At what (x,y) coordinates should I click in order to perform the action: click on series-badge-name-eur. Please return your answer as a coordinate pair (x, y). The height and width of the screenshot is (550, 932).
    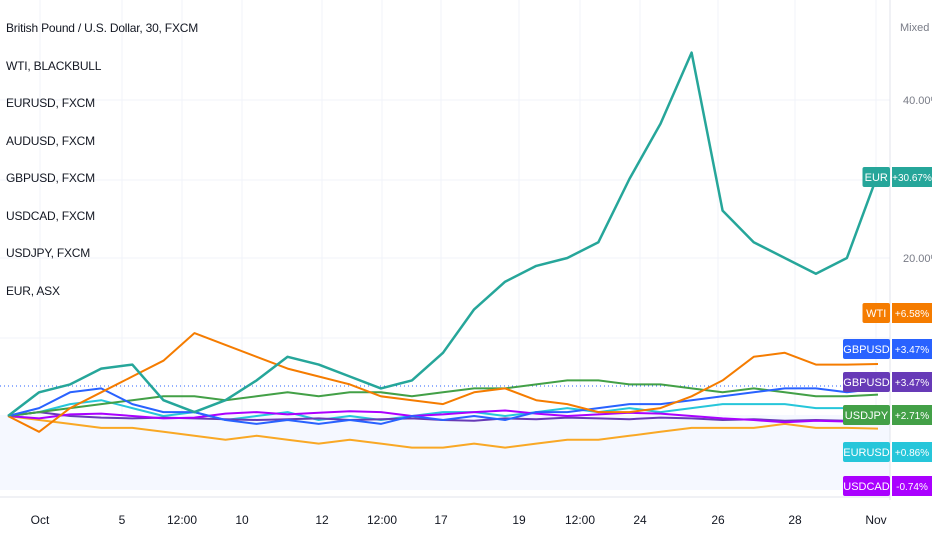
    Looking at the image, I should click on (876, 177).